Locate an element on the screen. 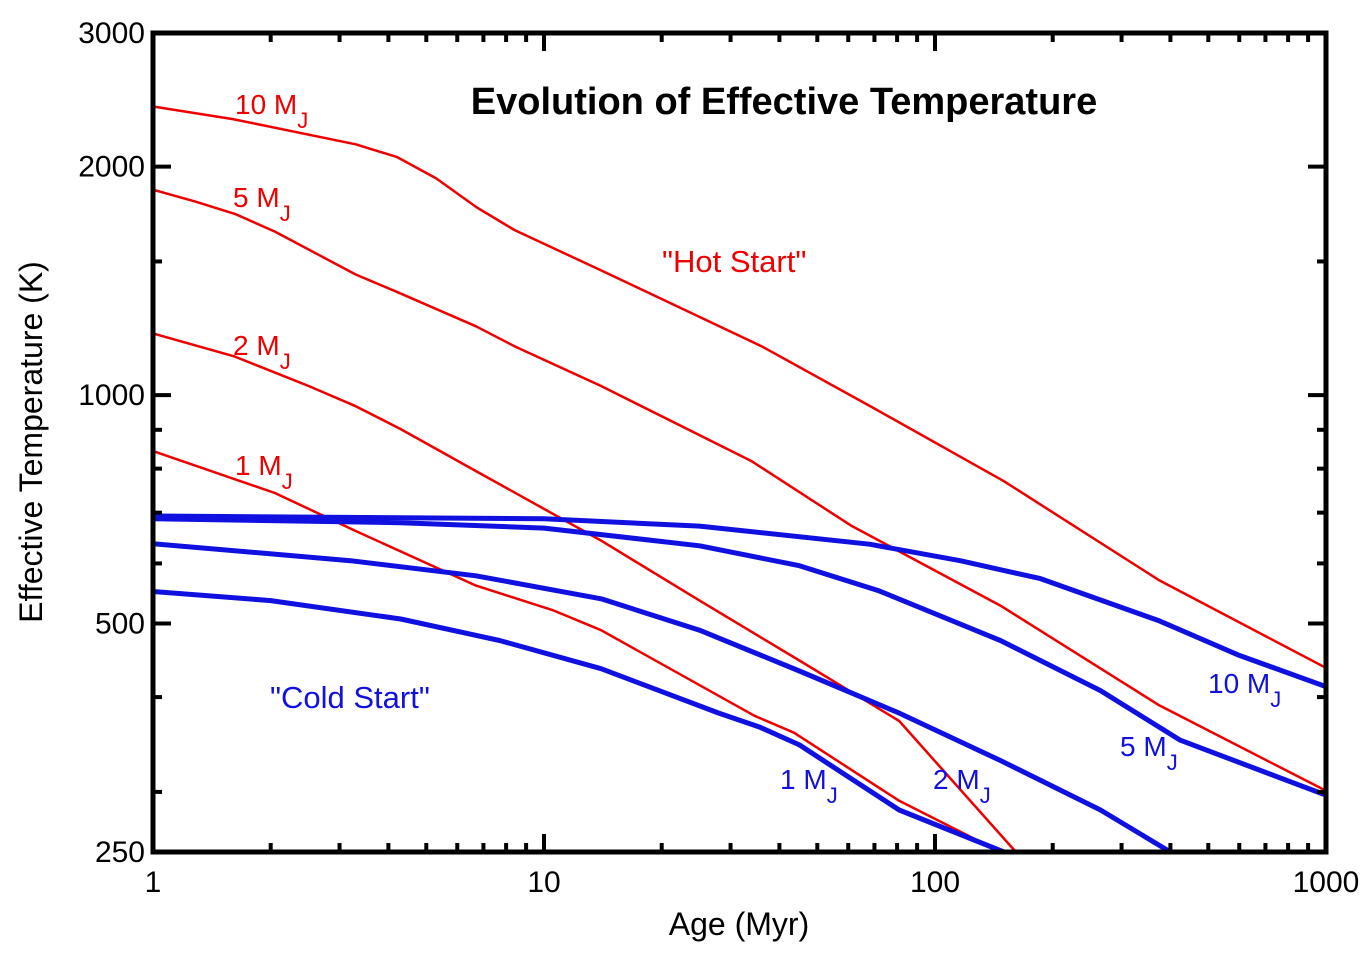 Image resolution: width=1364 pixels, height=953 pixels. x-tick-label: 1000 is located at coordinates (1326, 882).